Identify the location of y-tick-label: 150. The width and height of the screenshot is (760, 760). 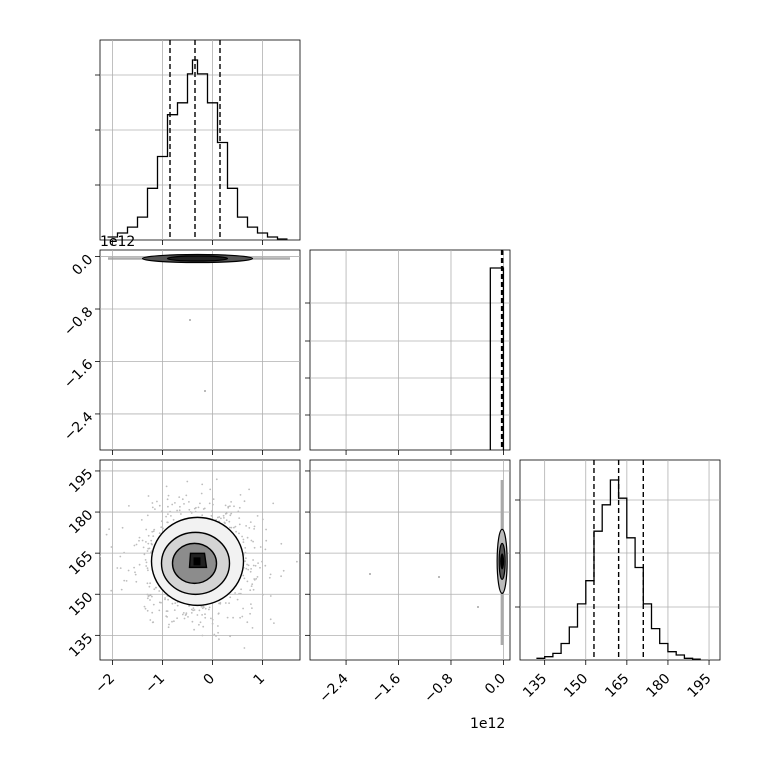
(81, 604).